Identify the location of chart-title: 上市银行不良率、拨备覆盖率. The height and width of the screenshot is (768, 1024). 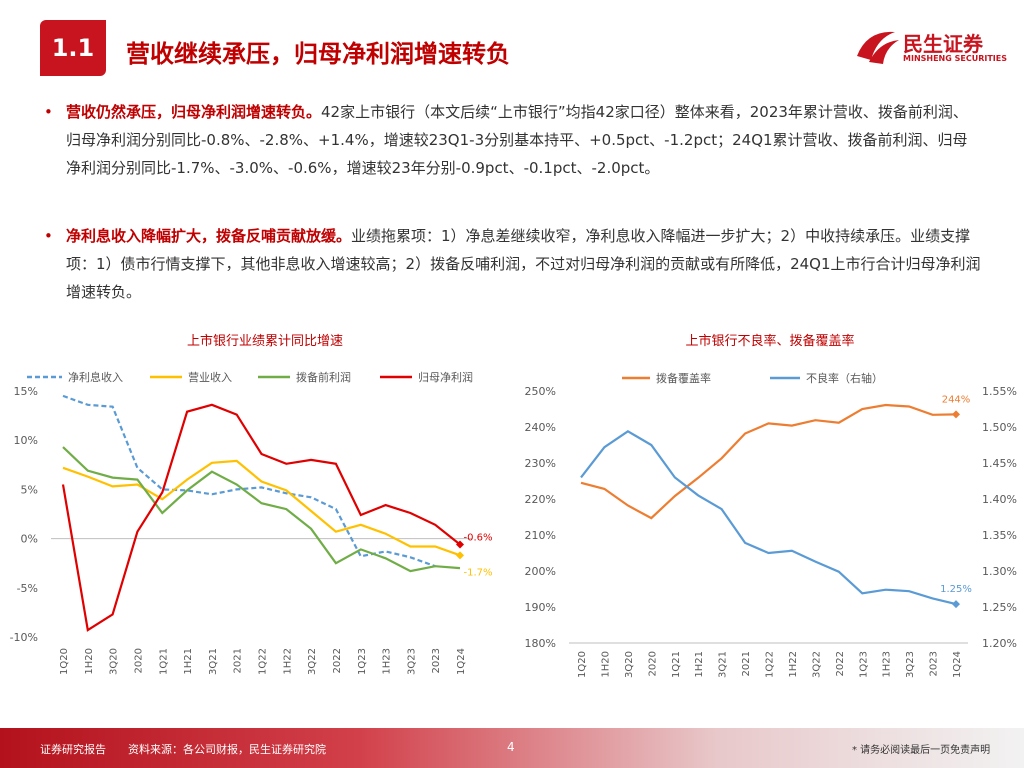
(769, 341).